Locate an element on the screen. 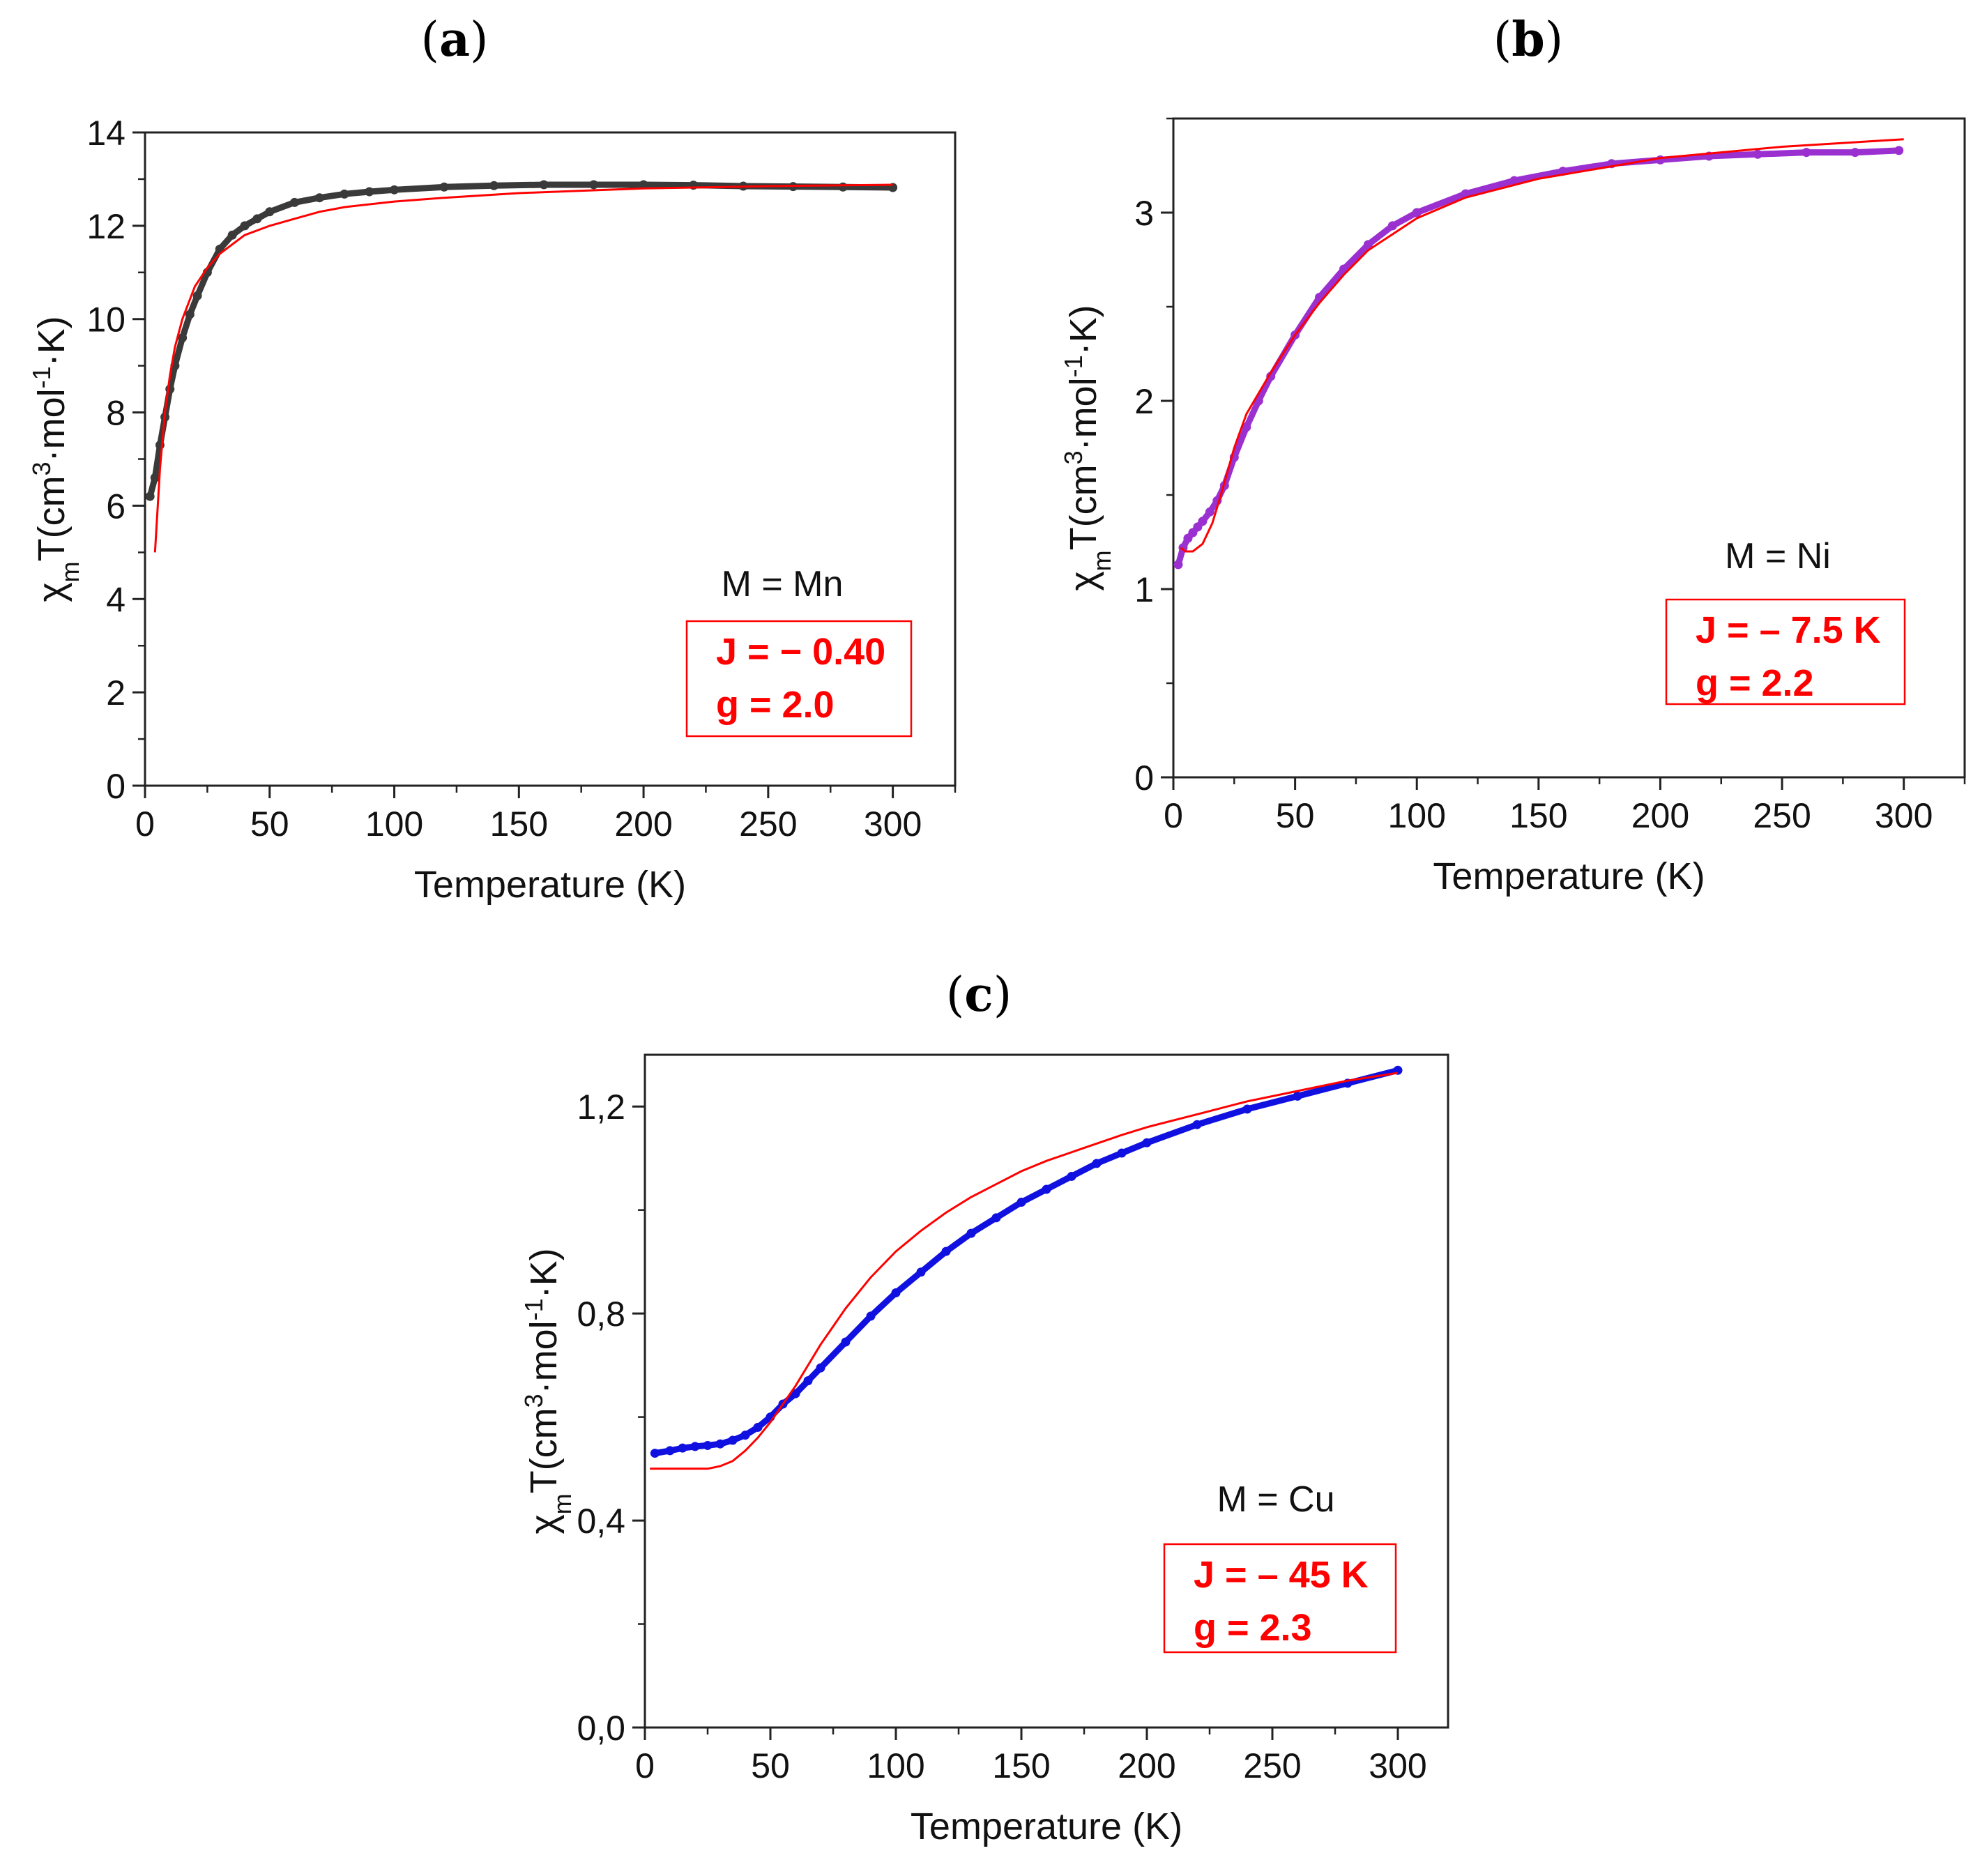 This screenshot has height=1876, width=1980. fit-param-g: g = 2.3 is located at coordinates (1253, 1628).